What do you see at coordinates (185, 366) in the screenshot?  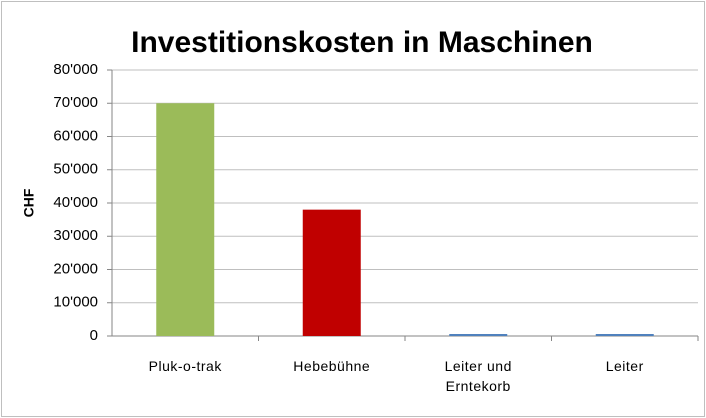 I see `x-tick-label: Pluk-o-trak` at bounding box center [185, 366].